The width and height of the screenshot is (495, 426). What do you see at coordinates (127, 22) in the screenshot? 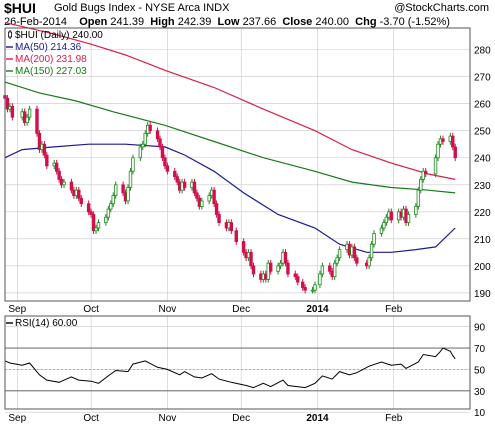
I see `open-value: 241.39` at bounding box center [127, 22].